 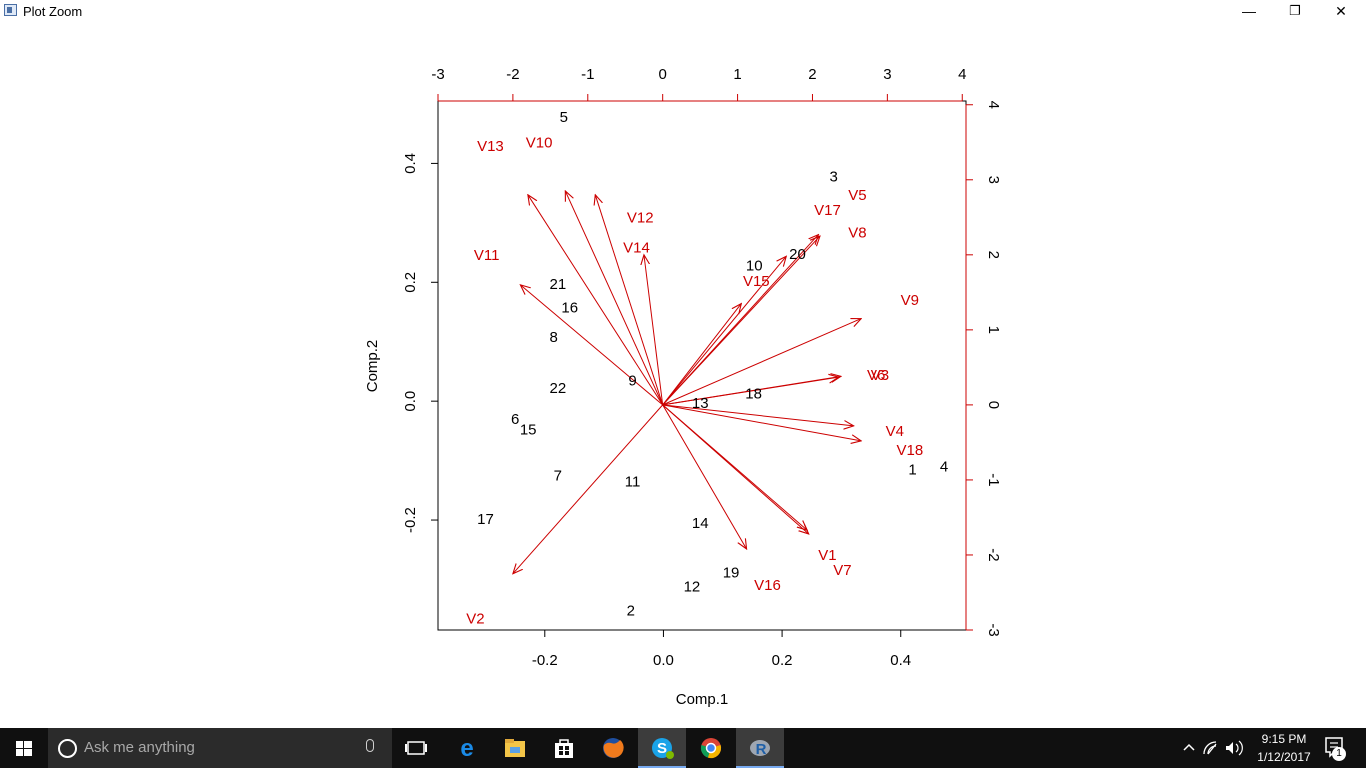 I want to click on system-tray, so click(x=1215, y=748).